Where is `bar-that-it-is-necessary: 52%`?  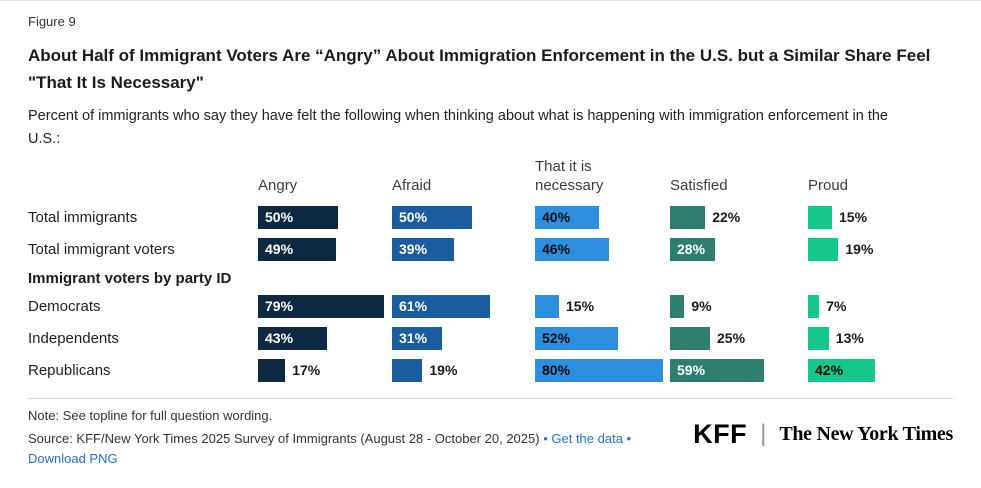
bar-that-it-is-necessary: 52% is located at coordinates (577, 338).